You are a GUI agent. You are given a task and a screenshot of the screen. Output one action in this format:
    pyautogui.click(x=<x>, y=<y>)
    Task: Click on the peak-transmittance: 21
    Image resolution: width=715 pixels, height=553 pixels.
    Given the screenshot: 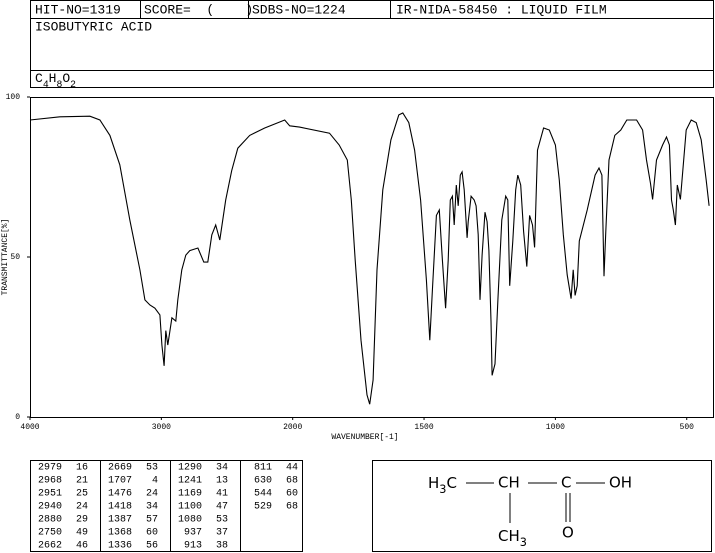 What is the action you would take?
    pyautogui.click(x=82, y=481)
    